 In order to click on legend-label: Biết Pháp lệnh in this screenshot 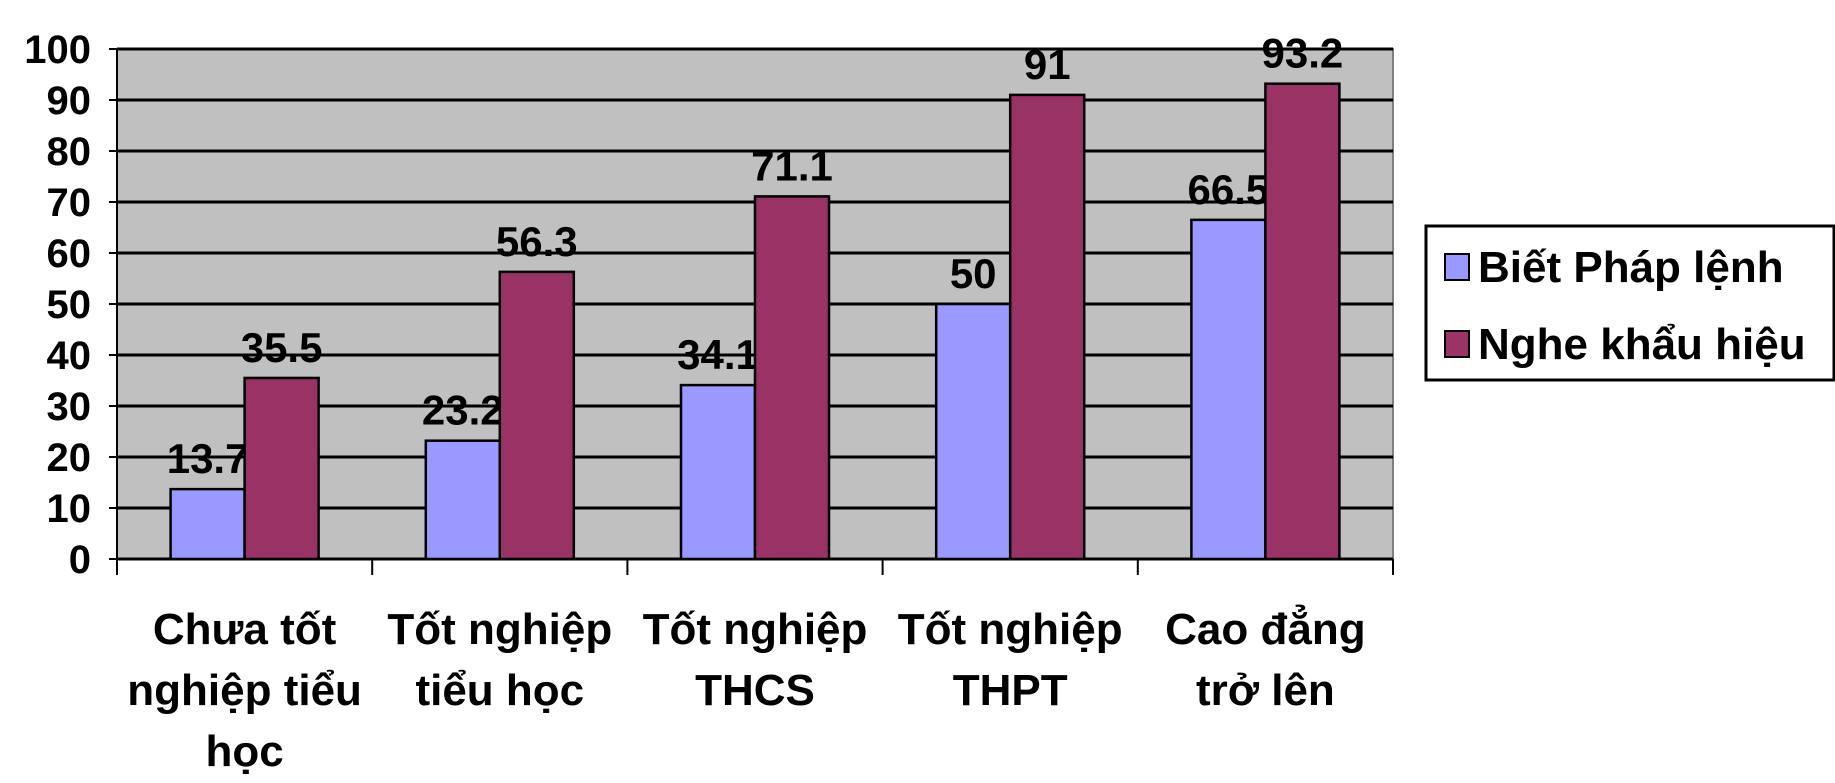, I will do `click(1631, 267)`.